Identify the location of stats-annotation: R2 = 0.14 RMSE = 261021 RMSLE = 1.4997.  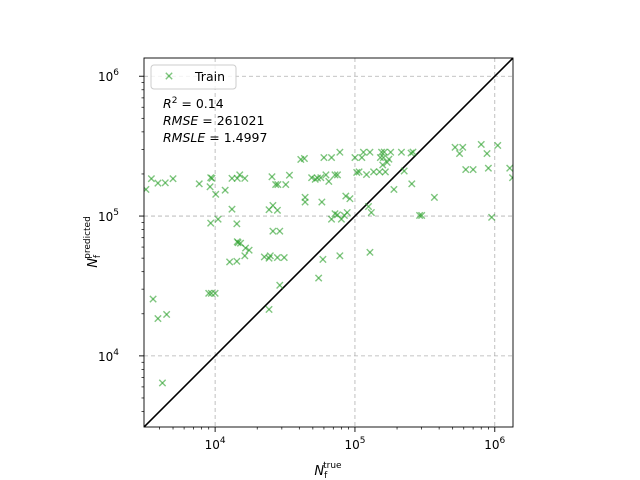
(215, 120).